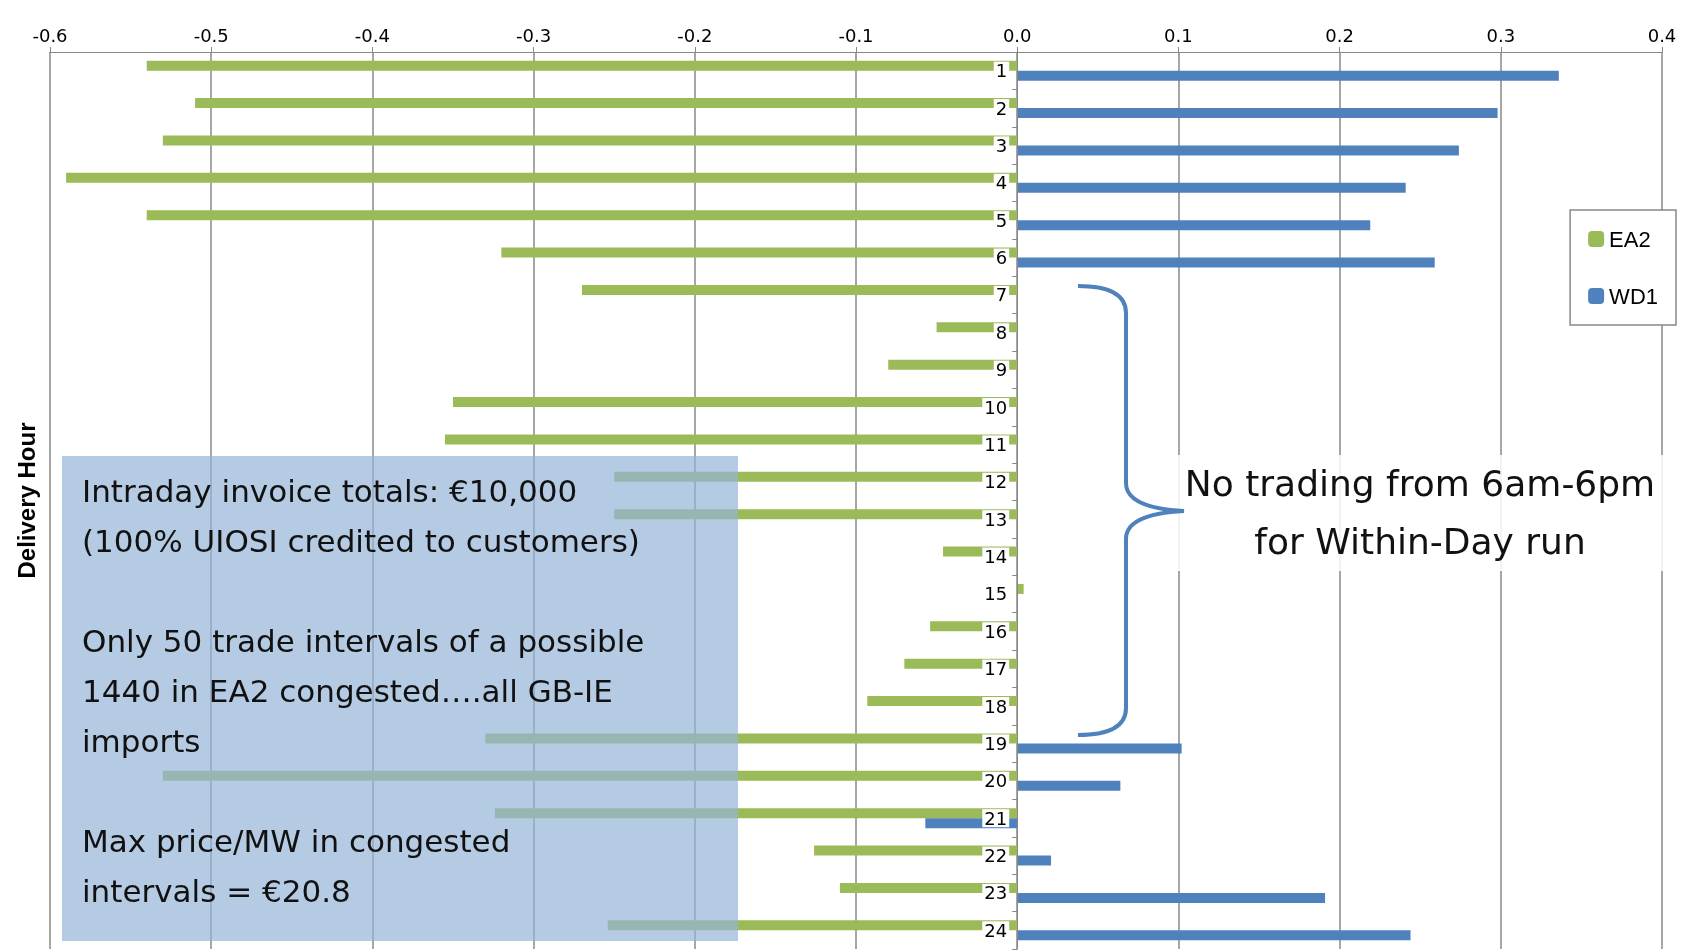 The width and height of the screenshot is (1696, 951). What do you see at coordinates (1662, 35) in the screenshot?
I see `x-tick-label: 0.4` at bounding box center [1662, 35].